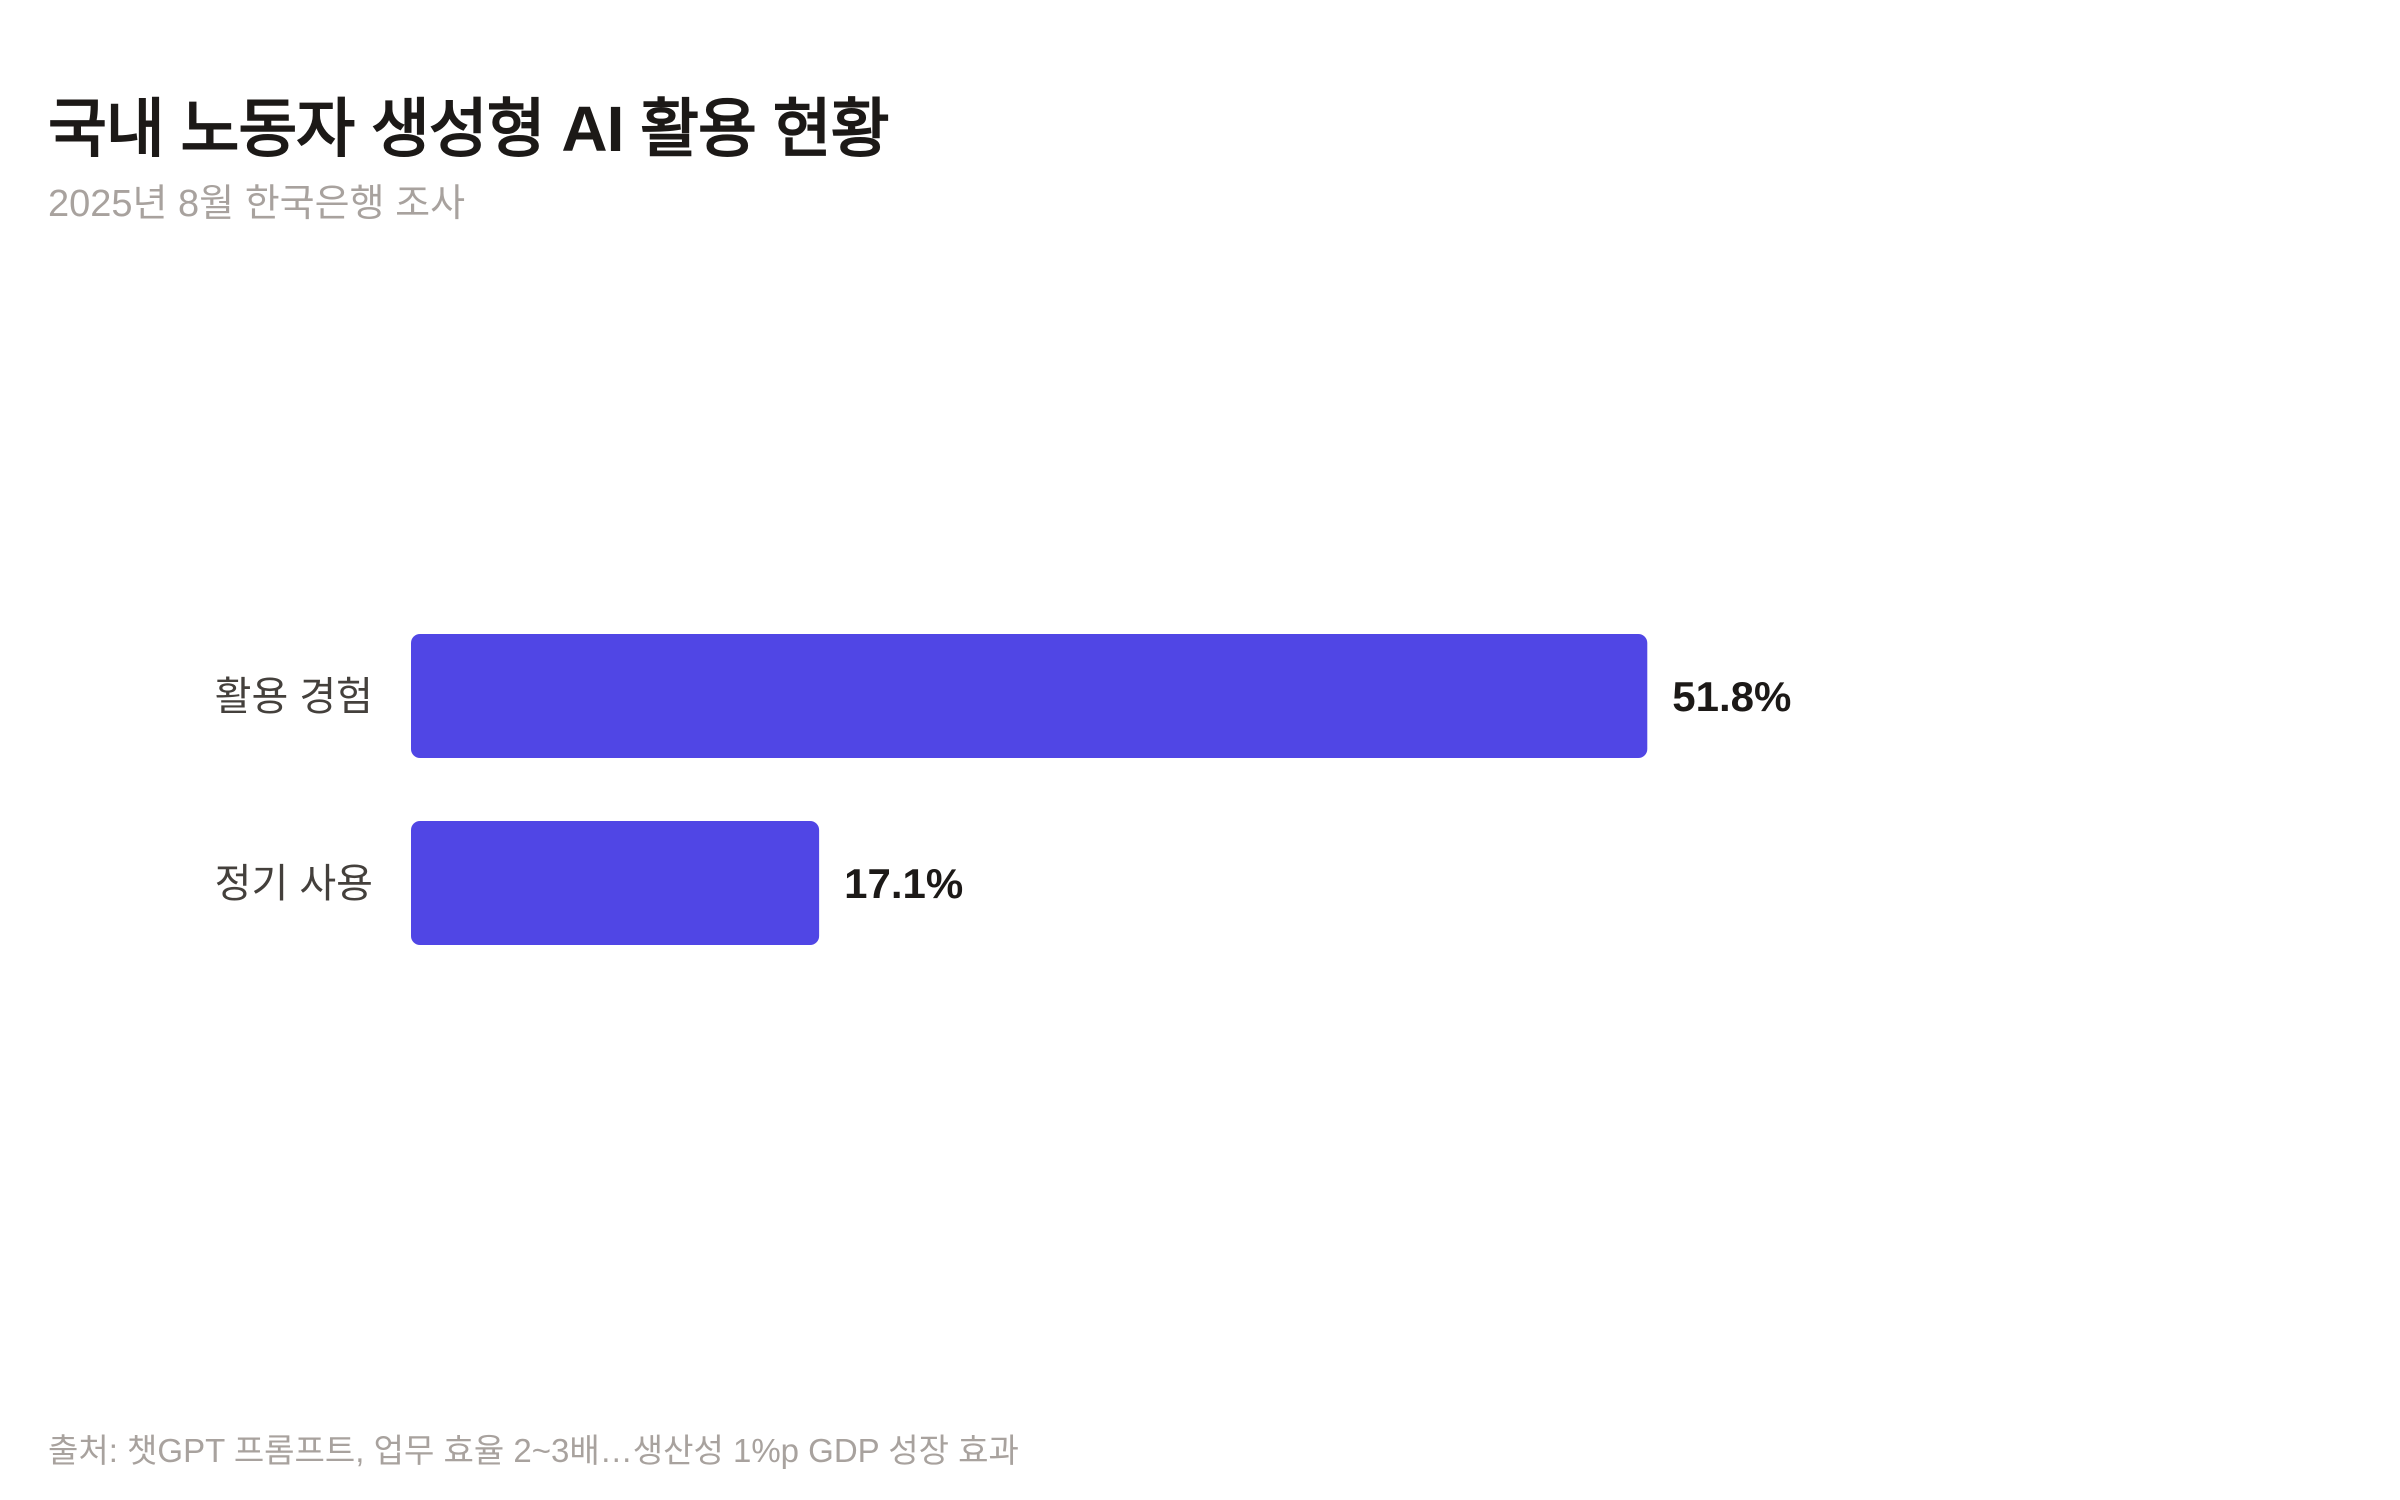  I want to click on category-label: 활용 경험, so click(294, 697).